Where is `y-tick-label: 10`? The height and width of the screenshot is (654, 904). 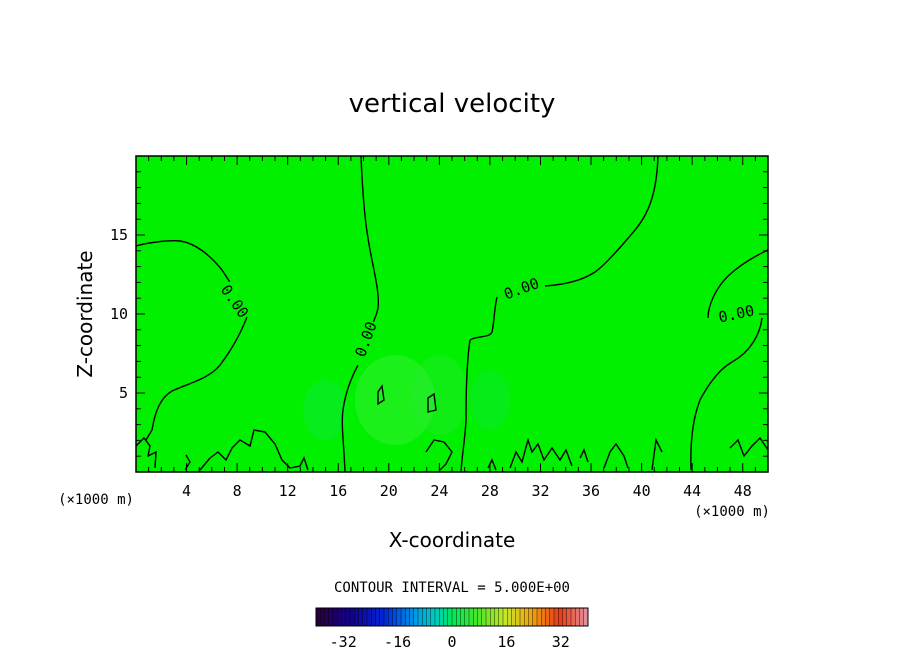 y-tick-label: 10 is located at coordinates (119, 314).